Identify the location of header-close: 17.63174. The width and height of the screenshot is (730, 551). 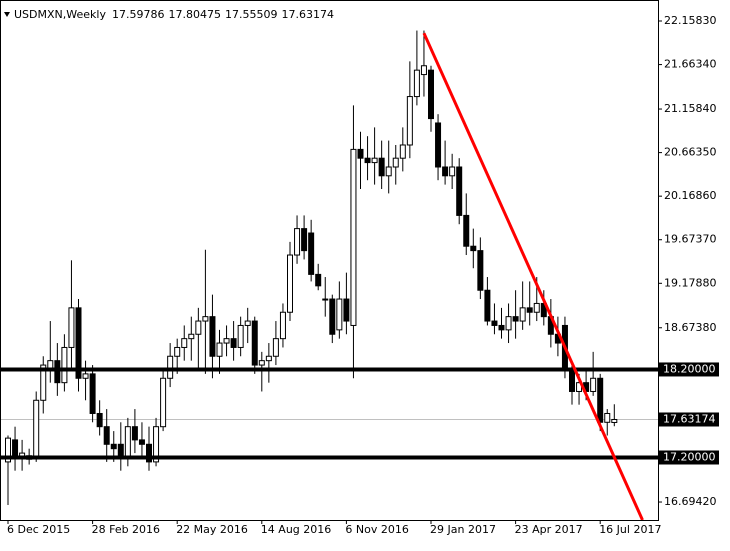
(307, 14).